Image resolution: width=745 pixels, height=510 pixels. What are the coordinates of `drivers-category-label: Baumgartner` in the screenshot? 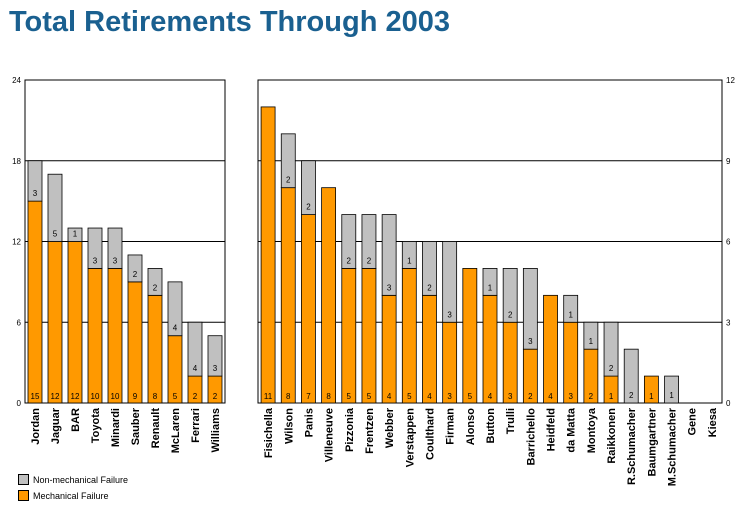 It's located at (652, 441).